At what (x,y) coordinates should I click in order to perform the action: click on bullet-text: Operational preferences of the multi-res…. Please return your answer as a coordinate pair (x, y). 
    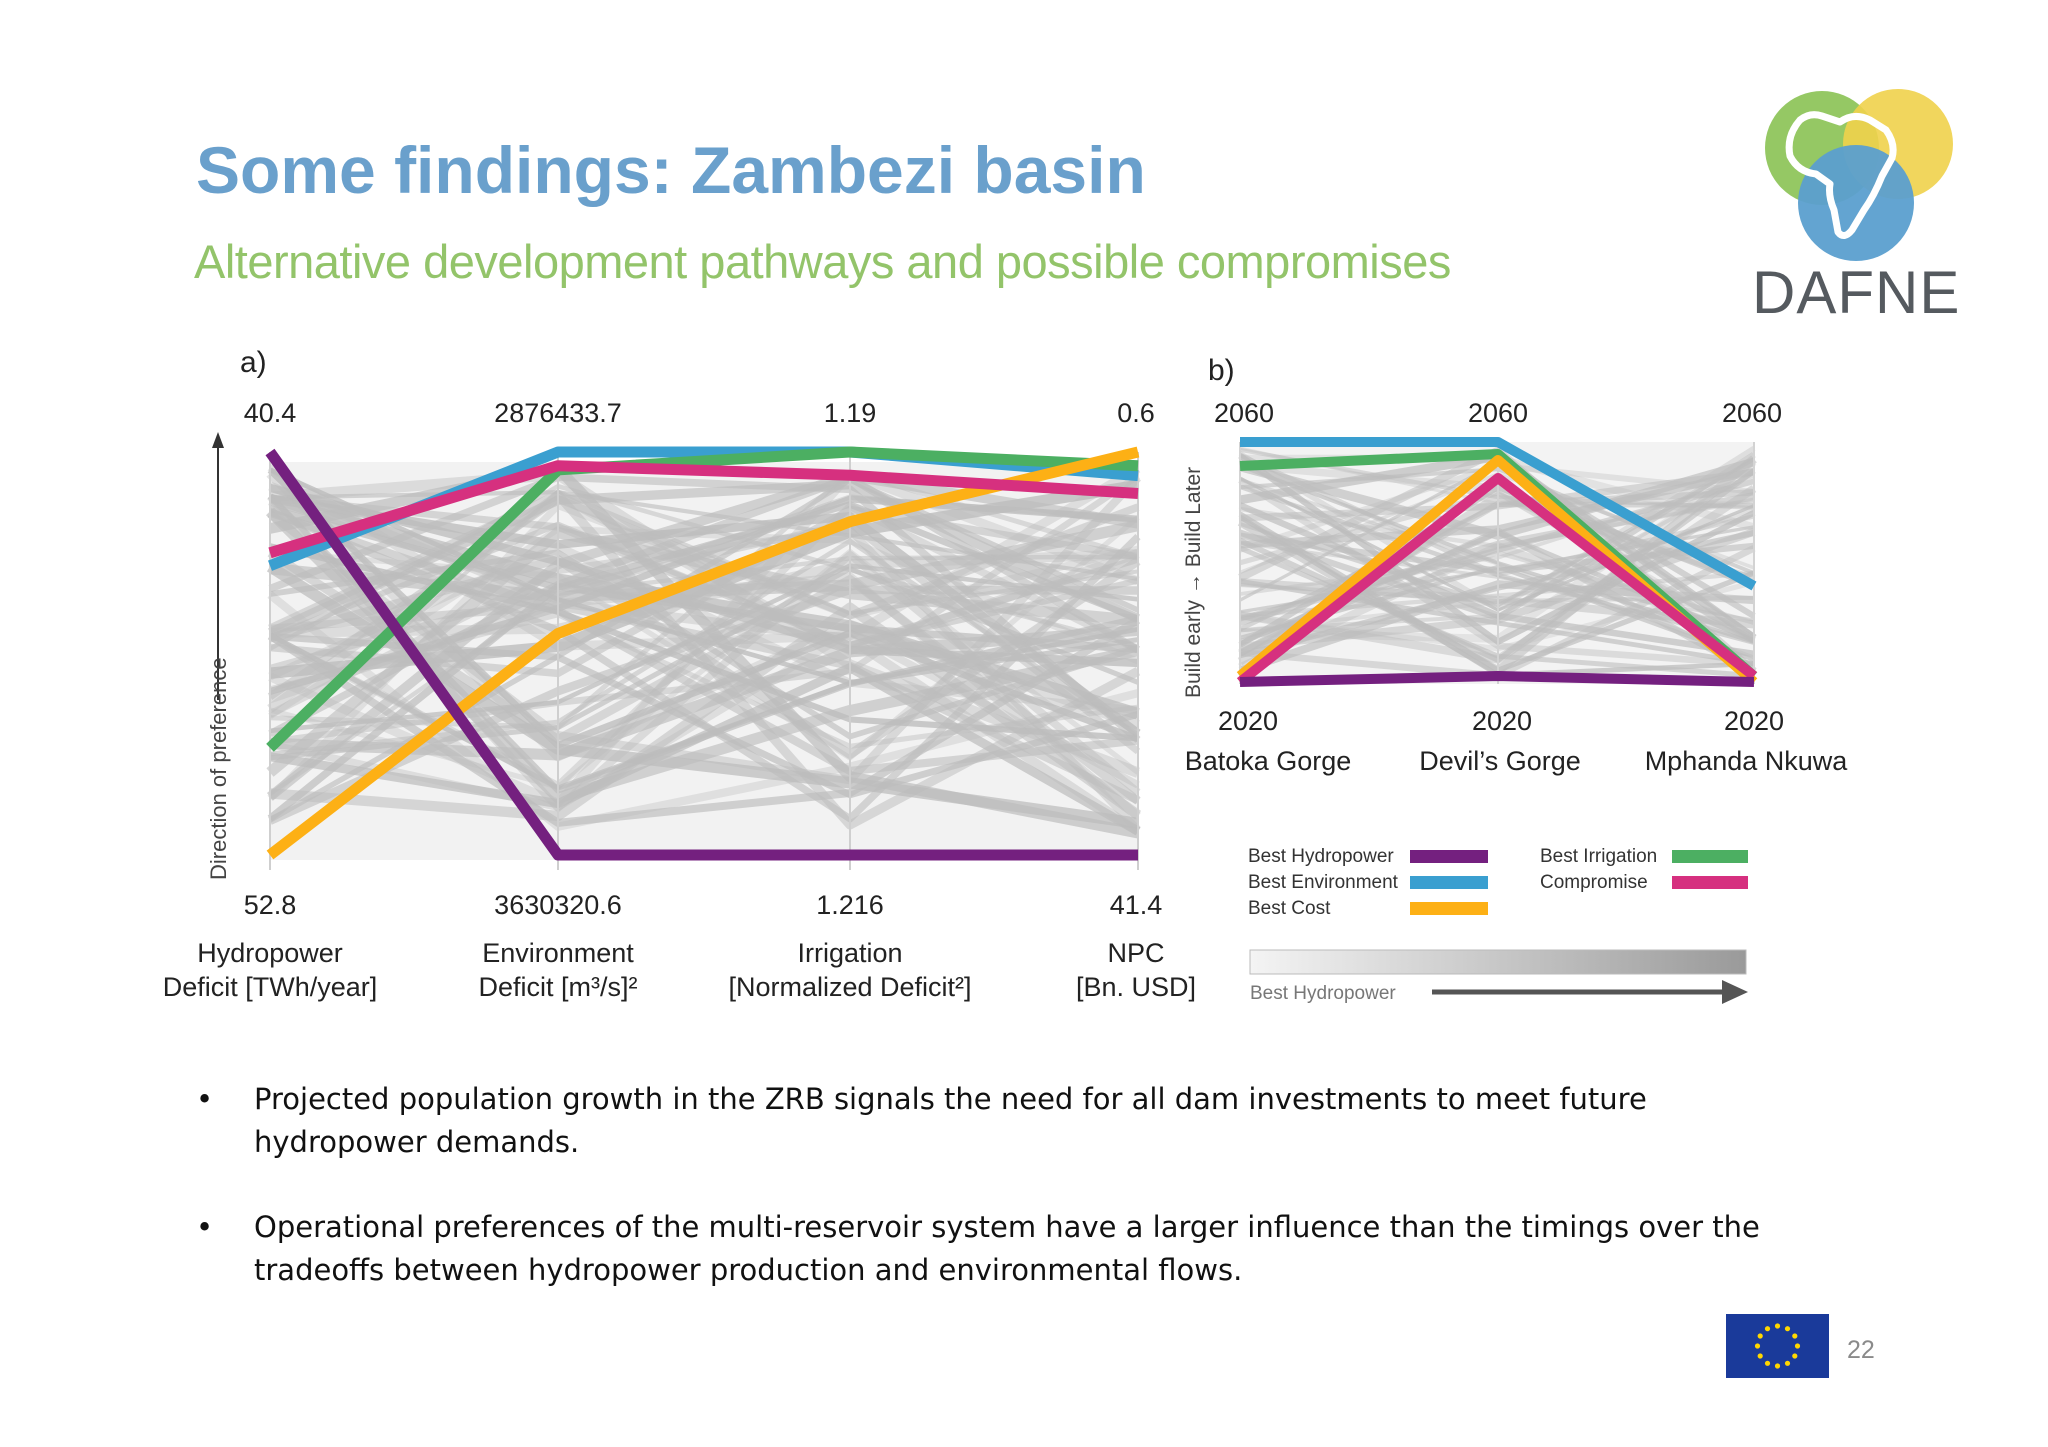
    Looking at the image, I should click on (1007, 1248).